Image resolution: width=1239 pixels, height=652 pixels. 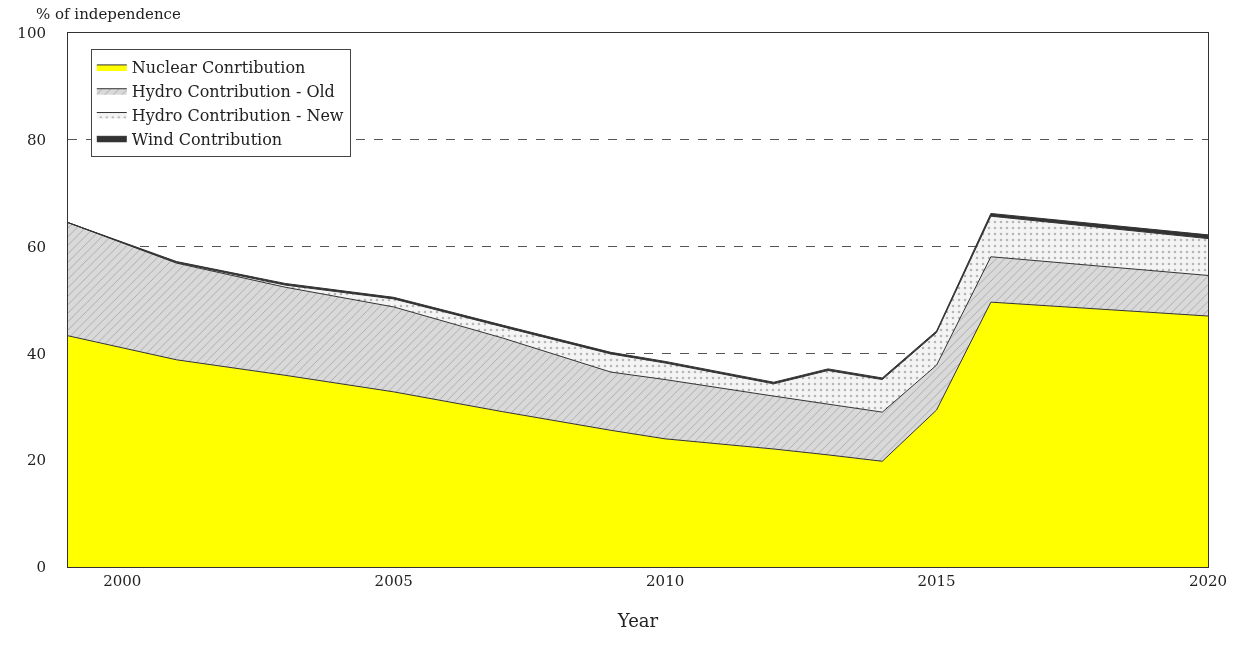 I want to click on y-axis-title: % of independence, so click(x=108, y=14).